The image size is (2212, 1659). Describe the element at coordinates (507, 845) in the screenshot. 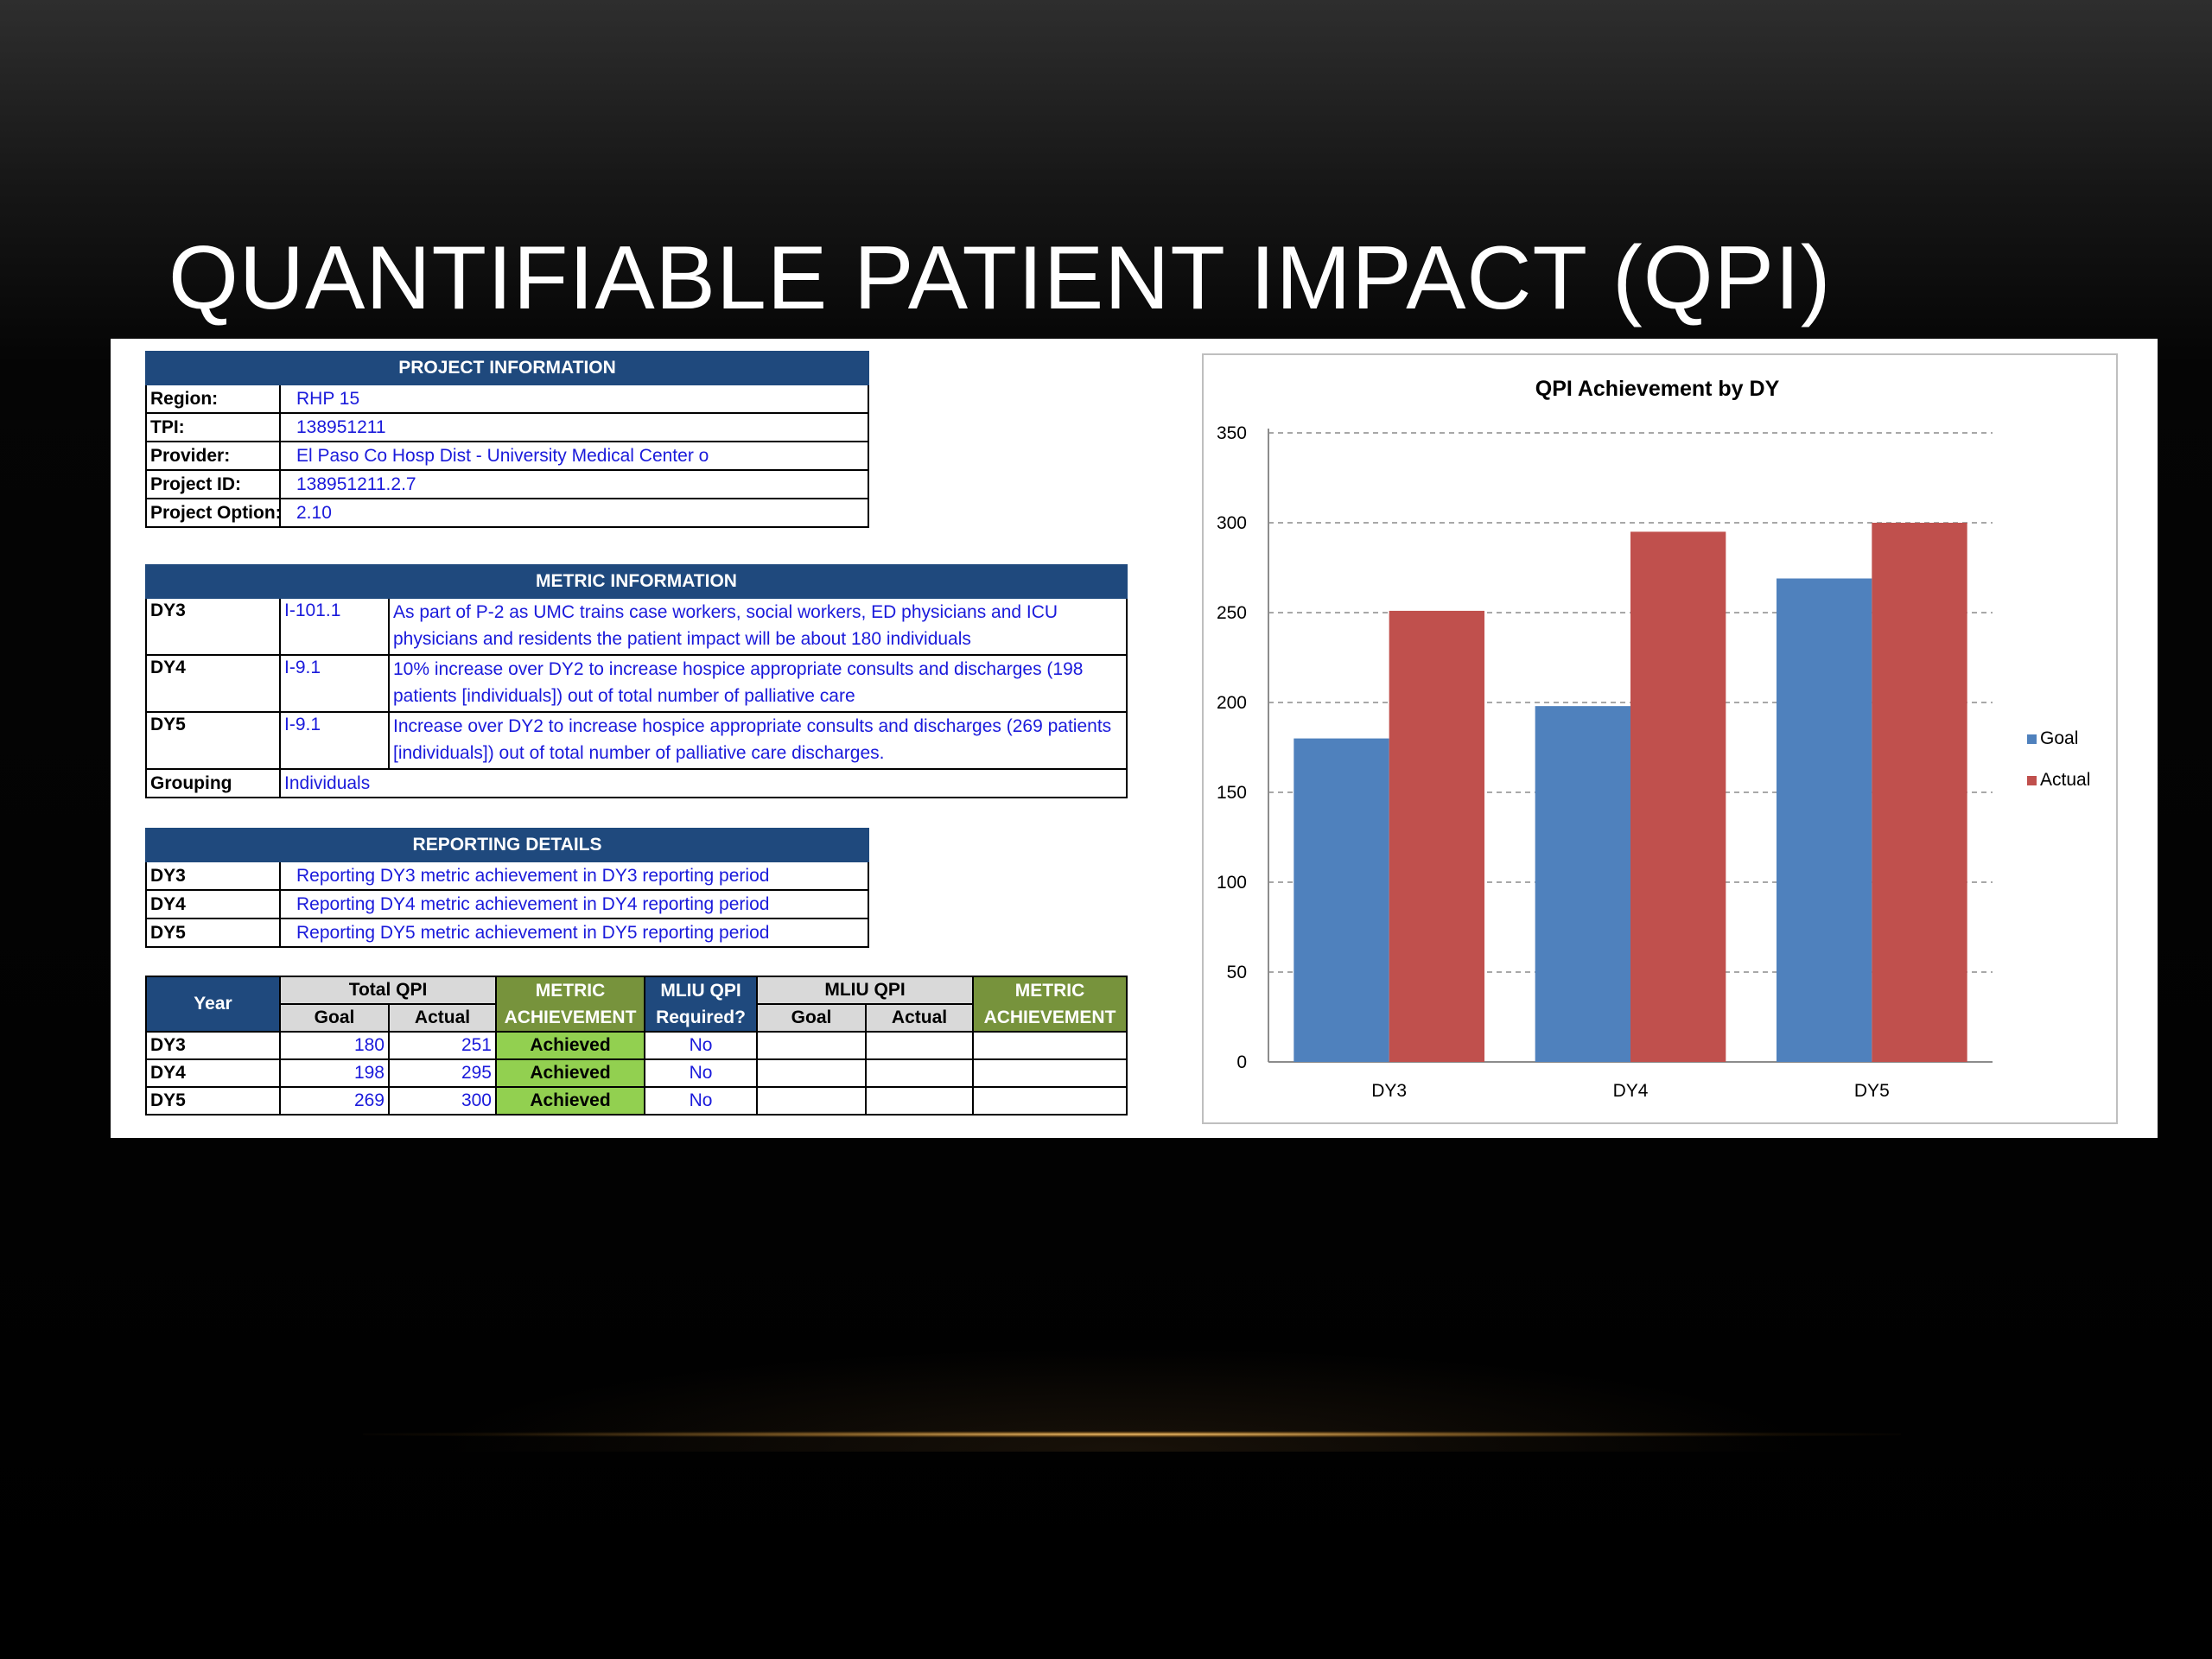

I see `reporting-details-header: REPORTING DETAILS` at that location.